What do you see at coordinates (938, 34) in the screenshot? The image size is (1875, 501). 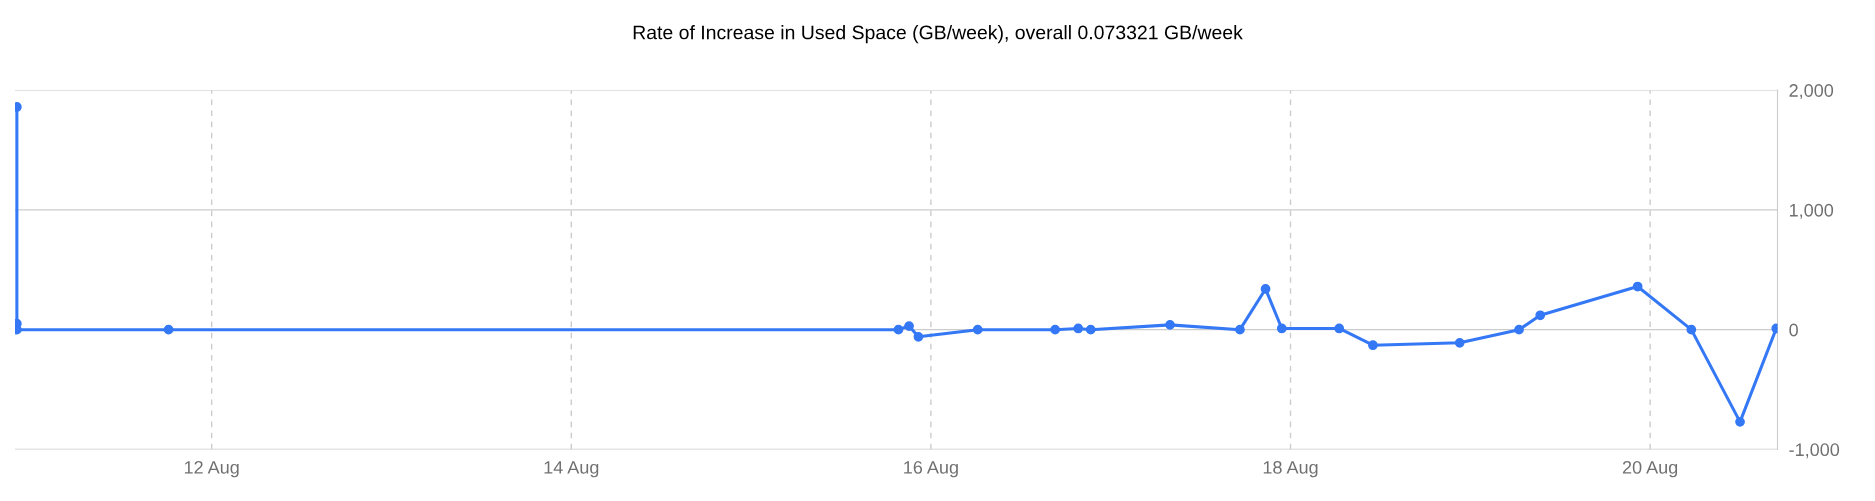 I see `chart-title: Rate of Increase in Used Space (GB/week), overall 0.073321 GB/week` at bounding box center [938, 34].